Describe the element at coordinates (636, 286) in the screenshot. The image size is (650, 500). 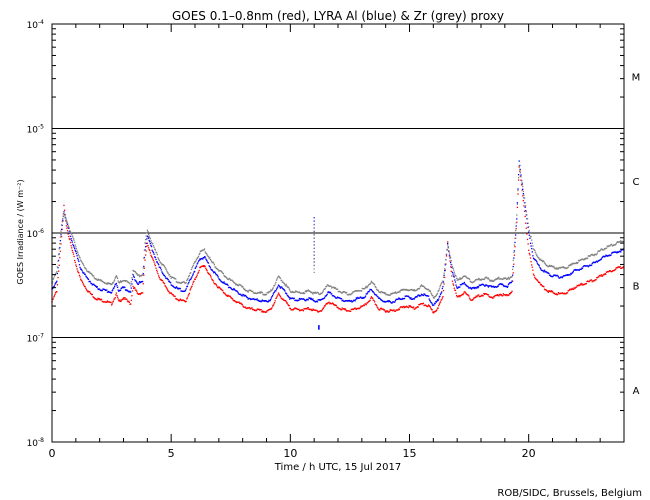
I see `flare-class-b: B` at that location.